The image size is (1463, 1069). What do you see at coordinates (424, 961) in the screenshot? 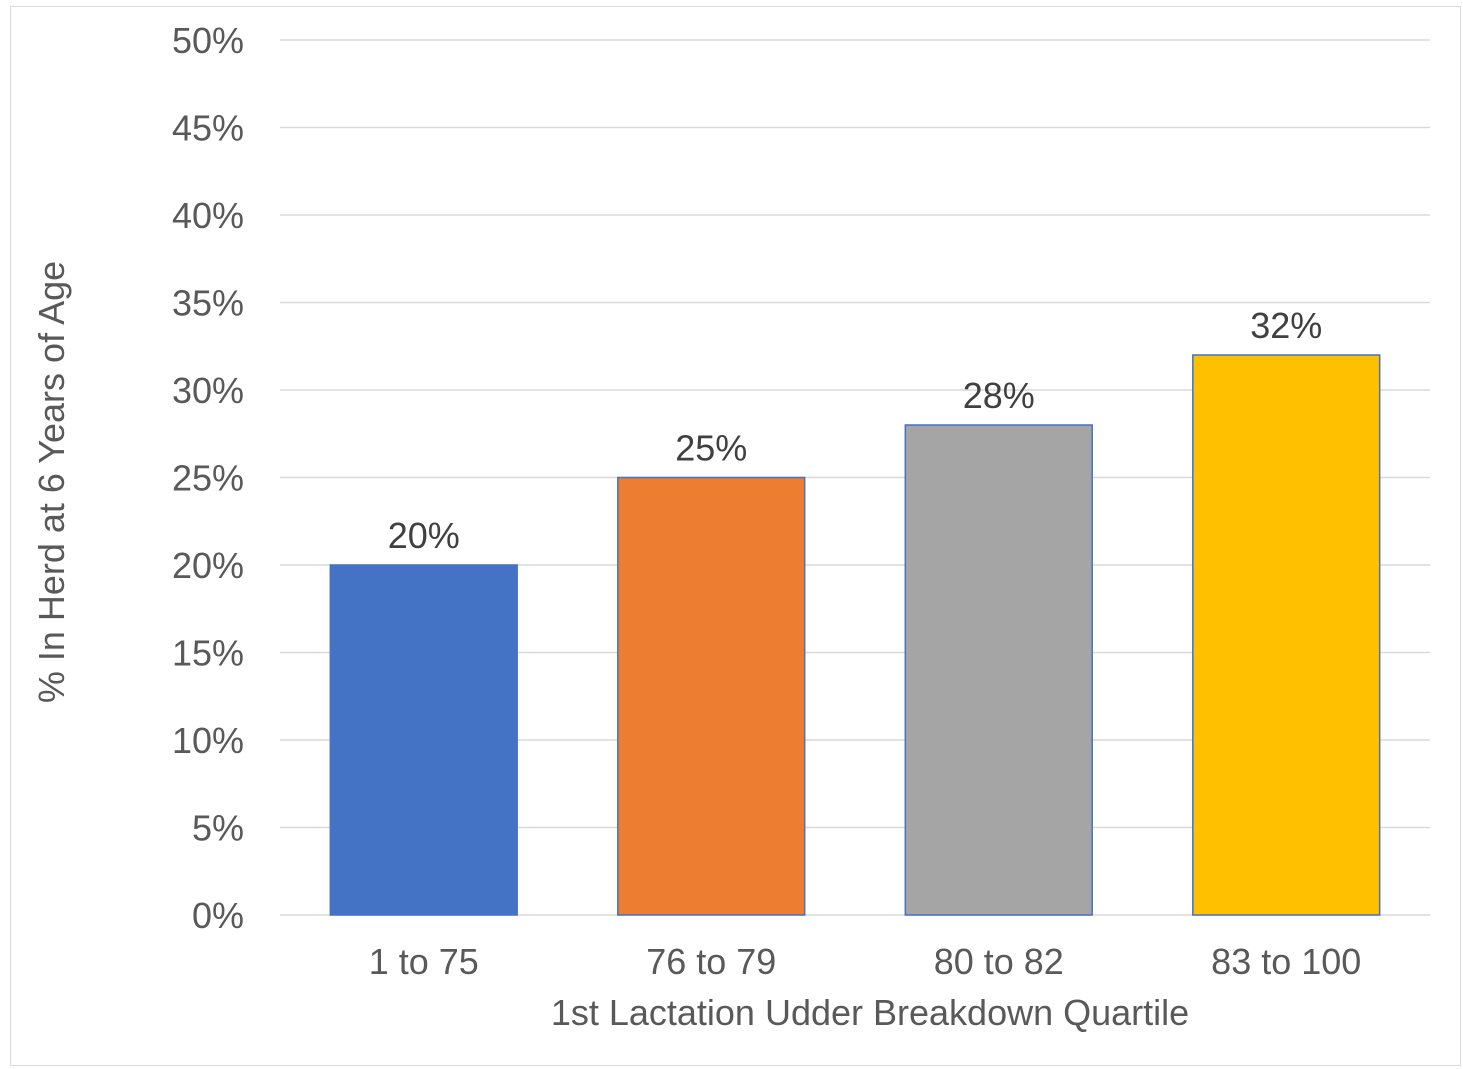
I see `x-tick-label: 1 to 75` at bounding box center [424, 961].